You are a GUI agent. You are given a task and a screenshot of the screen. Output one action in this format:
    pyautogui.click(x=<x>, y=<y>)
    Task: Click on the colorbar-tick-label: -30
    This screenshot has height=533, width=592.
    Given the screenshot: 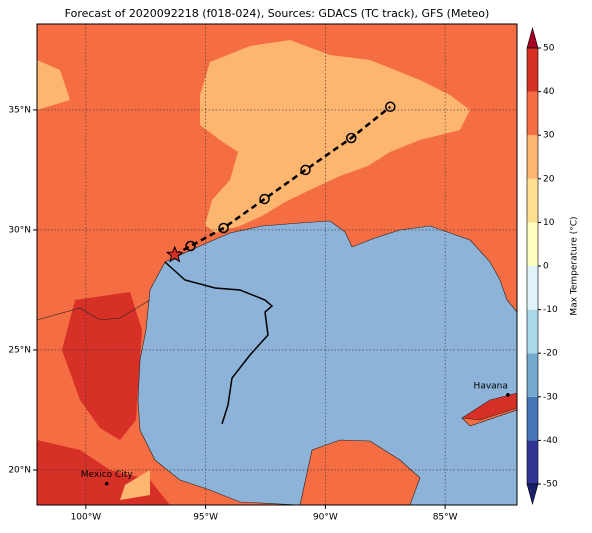 What is the action you would take?
    pyautogui.click(x=550, y=397)
    